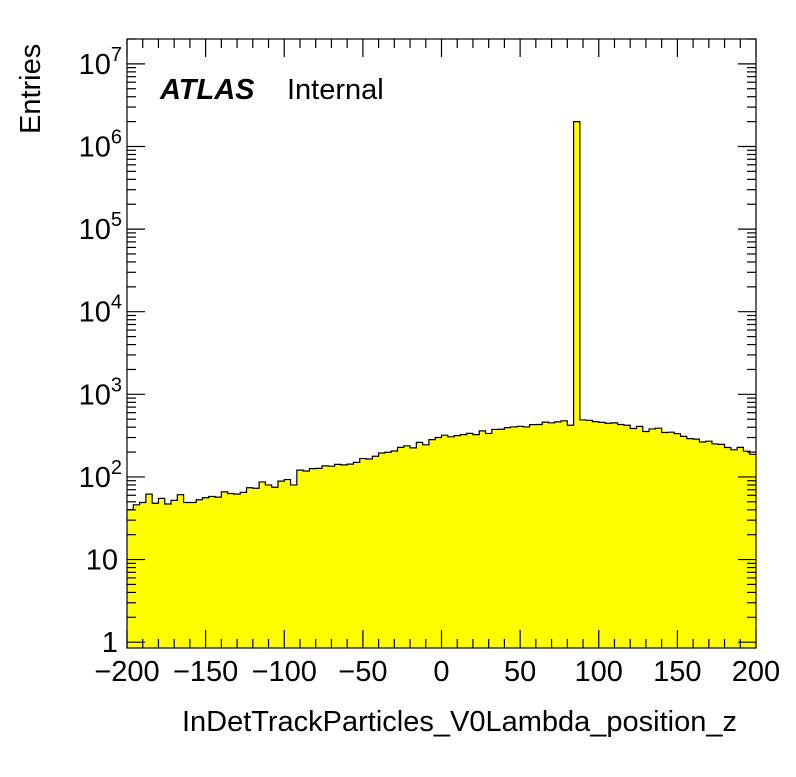 The image size is (796, 777). I want to click on y-tick-label: 10, so click(102, 561).